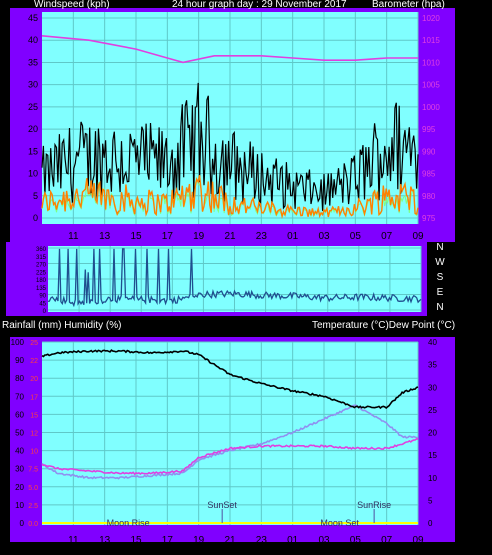 The image size is (492, 555). Describe the element at coordinates (34, 452) in the screenshot. I see `bottom-rain-tick-label: 10` at that location.